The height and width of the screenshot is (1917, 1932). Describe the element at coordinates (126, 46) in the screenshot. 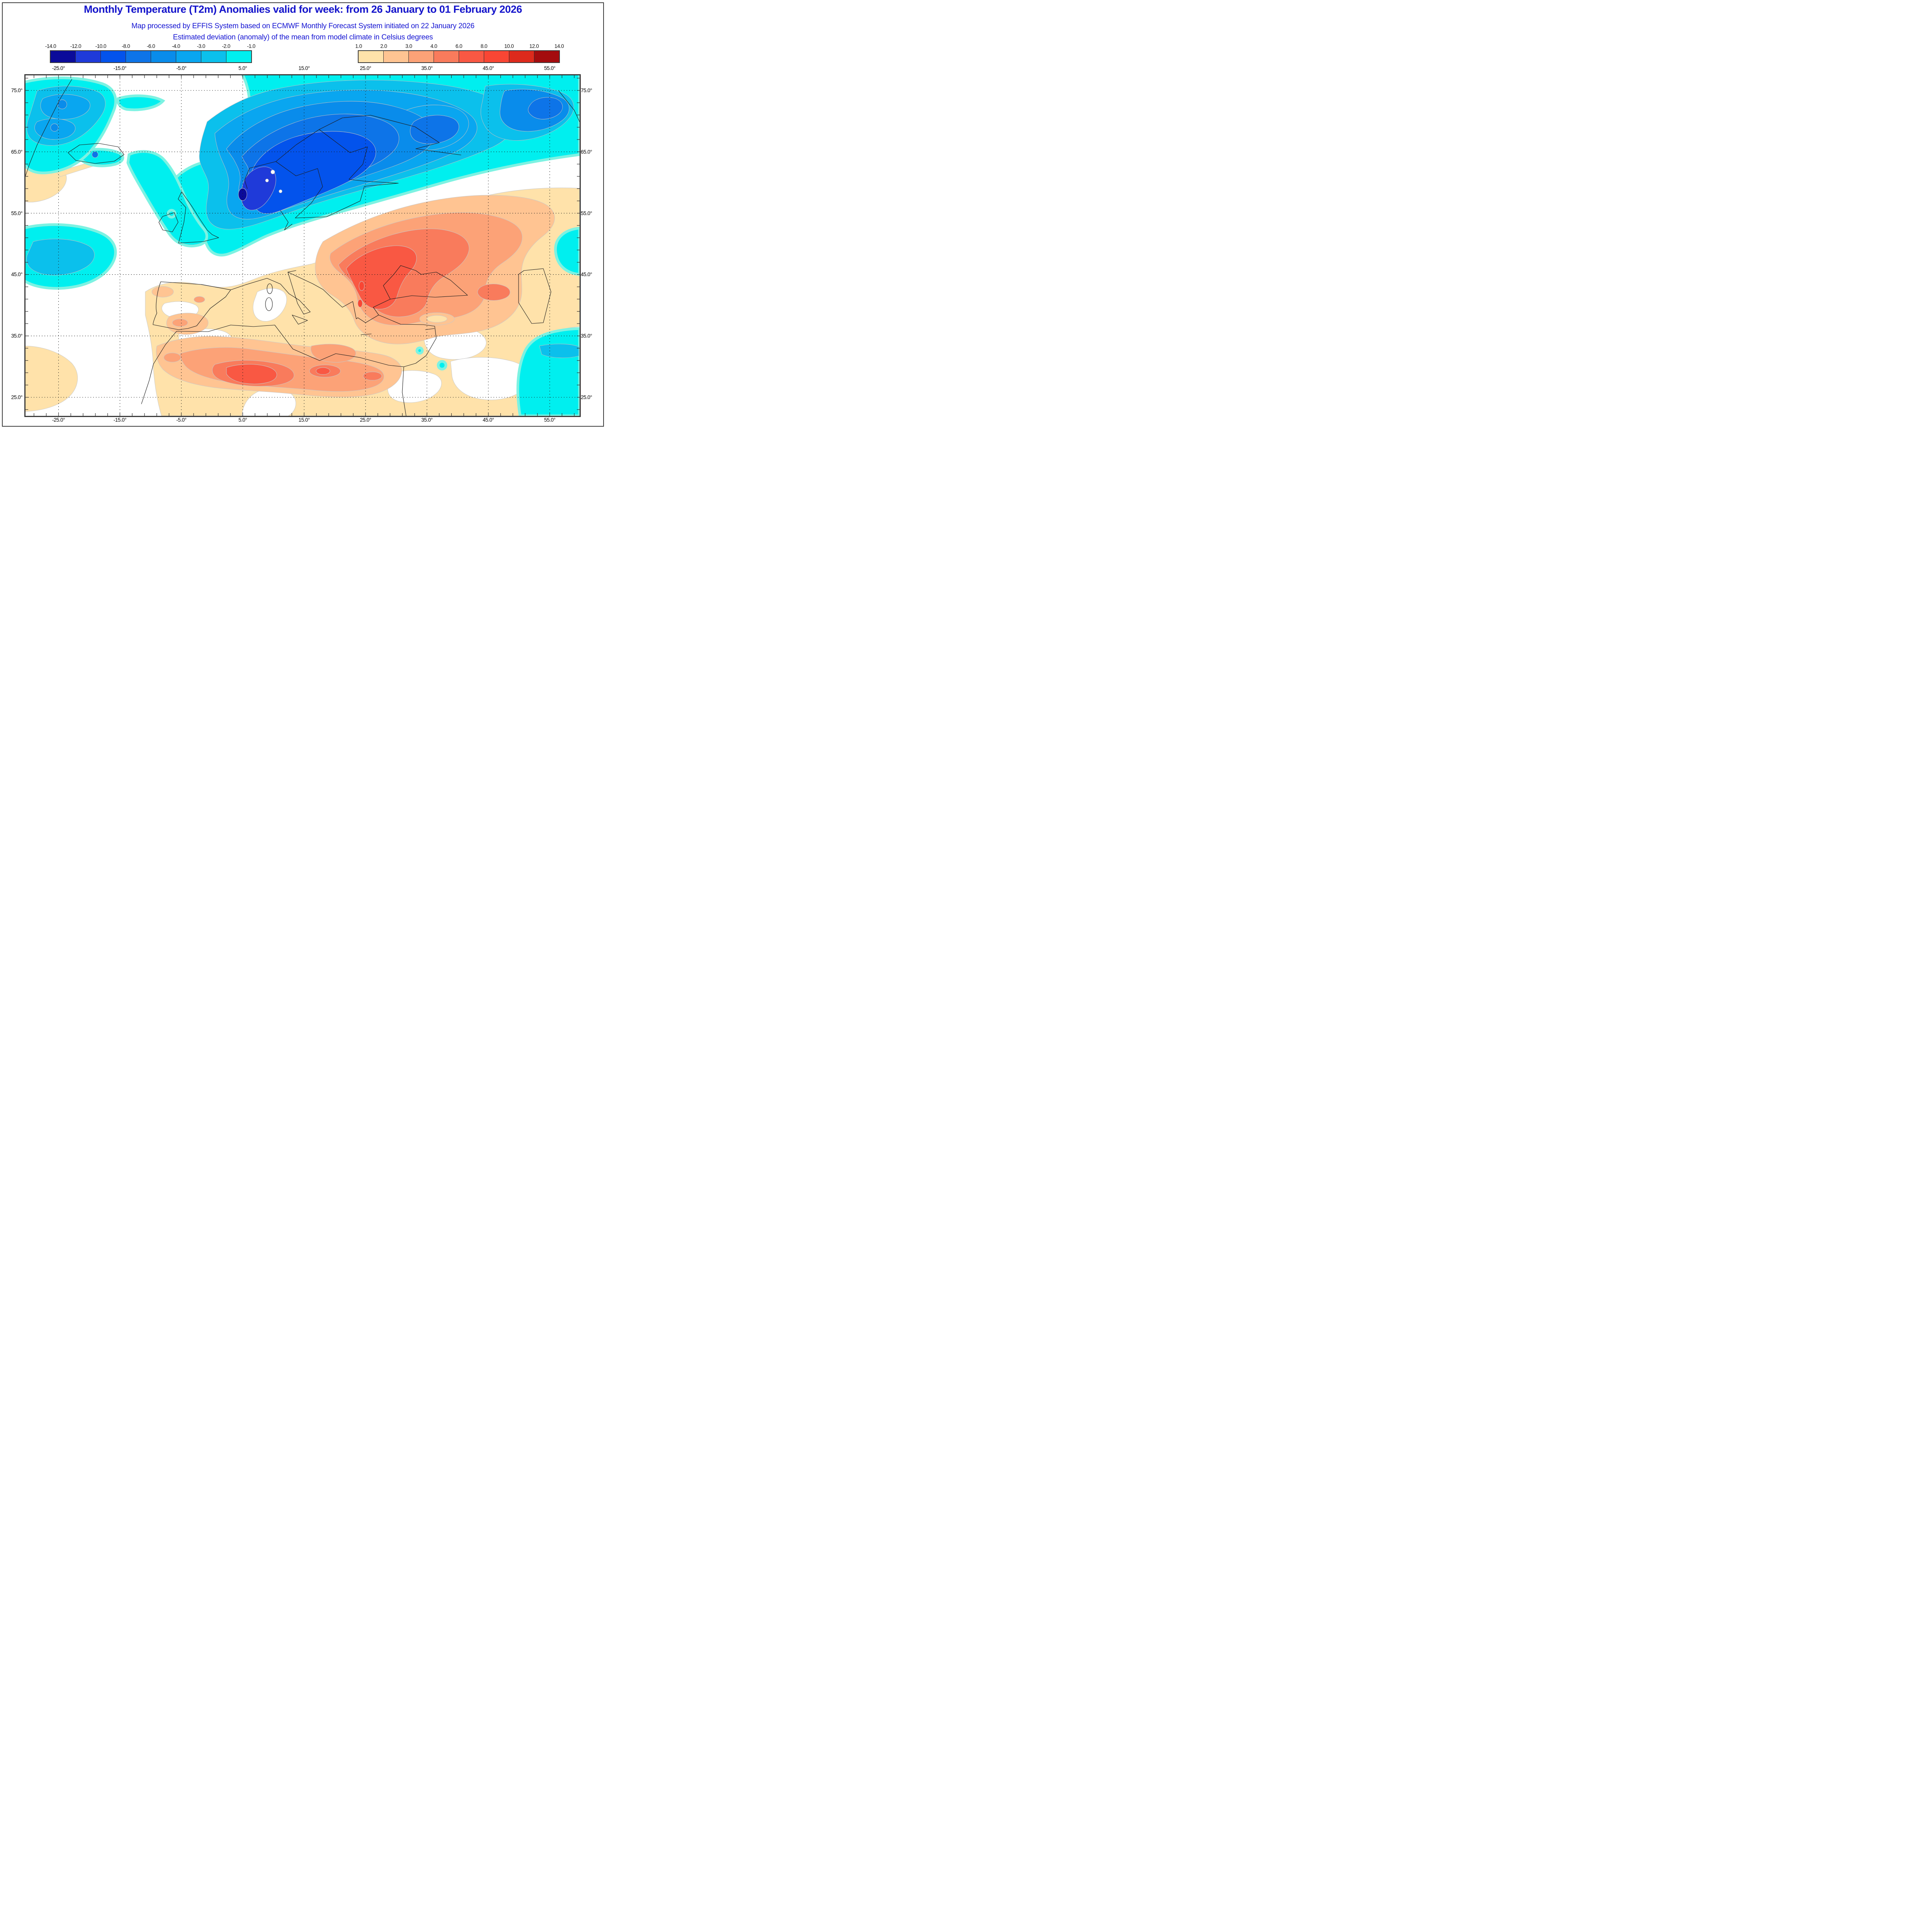

I see `legend-negative-label: -8.0` at that location.